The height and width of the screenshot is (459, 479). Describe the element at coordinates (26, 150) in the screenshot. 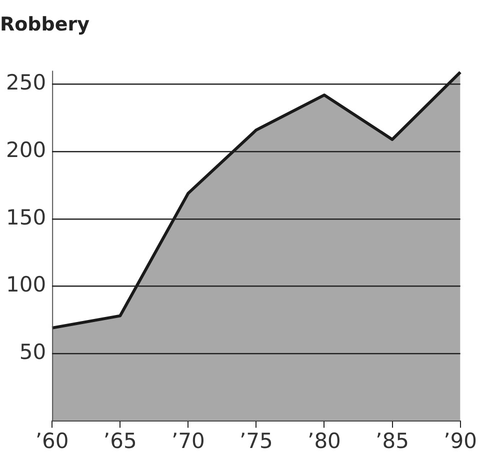

I see `y-tick-label: 200` at that location.